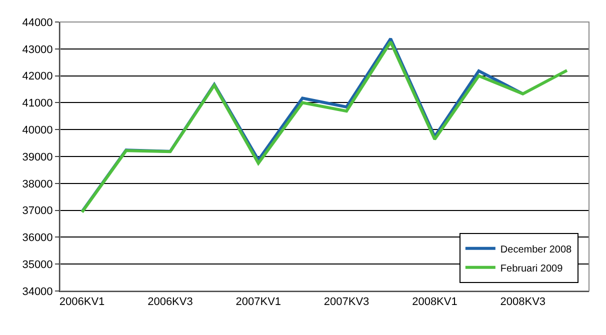 The image size is (606, 335). Describe the element at coordinates (82, 302) in the screenshot. I see `x-tick-label: 2006KV1` at that location.